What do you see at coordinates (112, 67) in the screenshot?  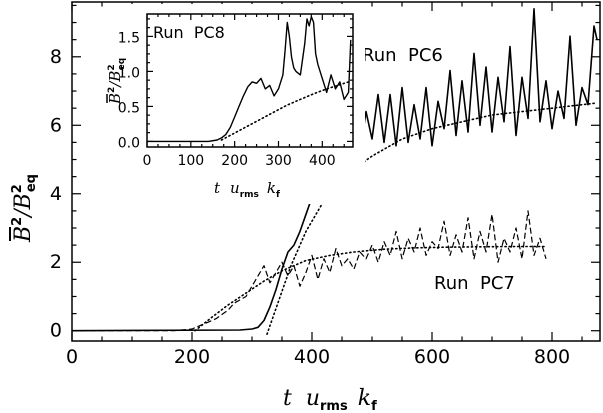 I see `inset-ylabel-beq-sup: 2` at bounding box center [112, 67].